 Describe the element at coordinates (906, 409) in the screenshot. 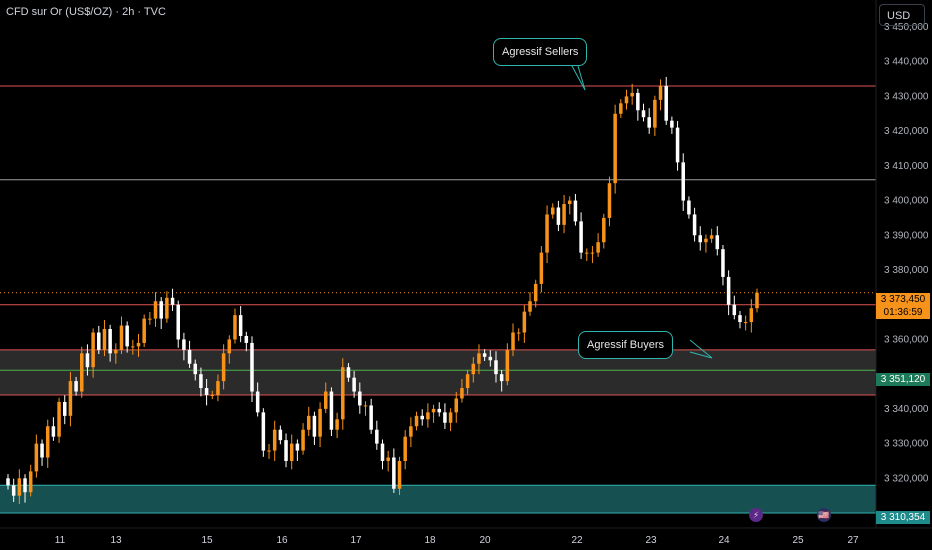

I see `price-tick-label: 3 340,000` at that location.